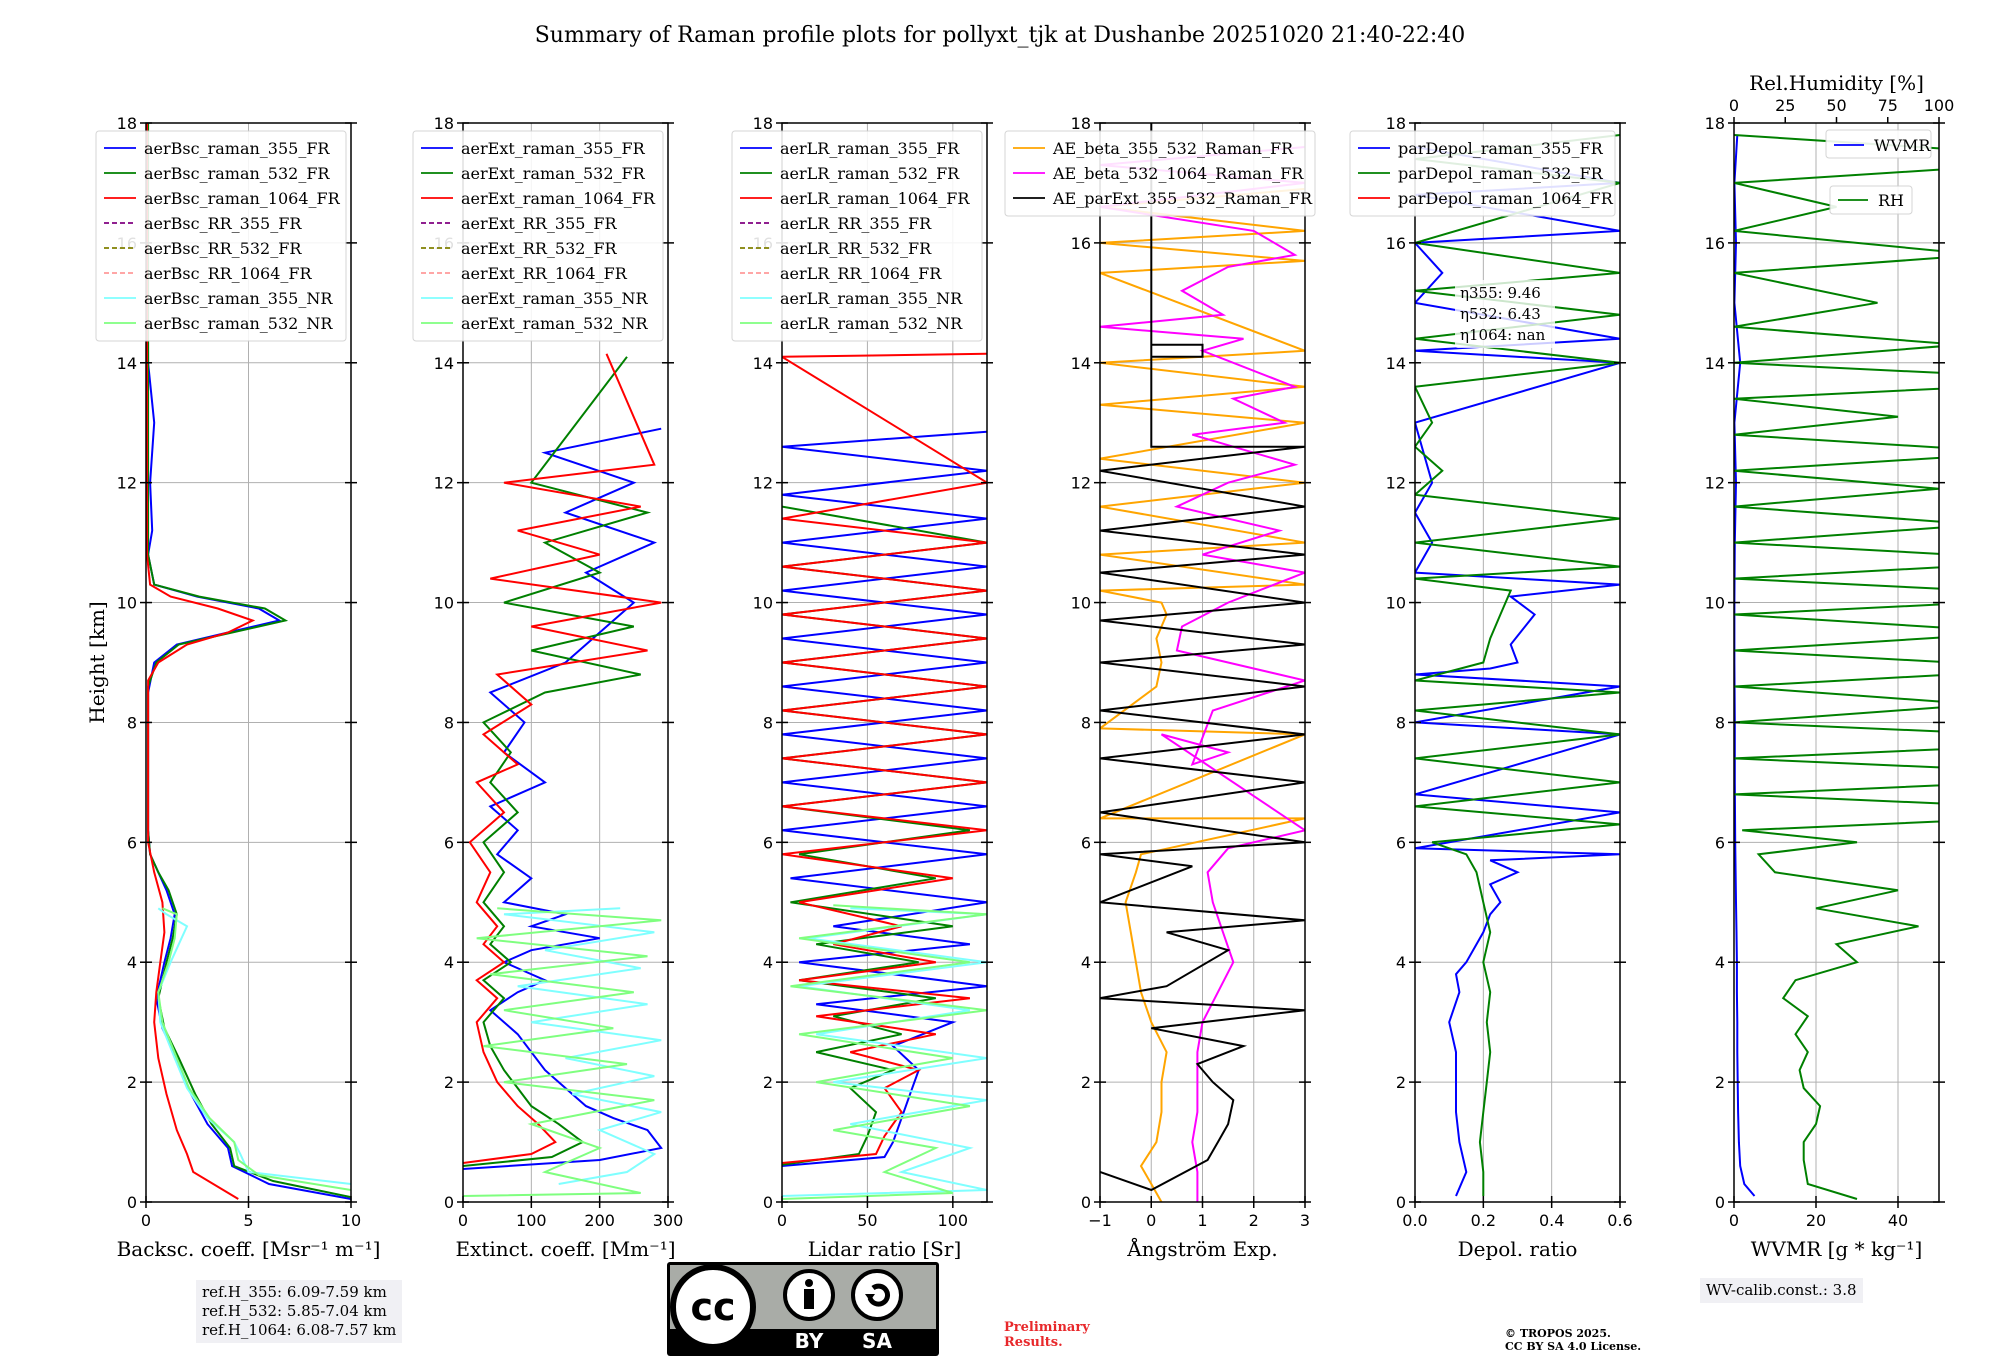  Describe the element at coordinates (1518, 1249) in the screenshot. I see `x-axis-label: Depol. ratio` at that location.